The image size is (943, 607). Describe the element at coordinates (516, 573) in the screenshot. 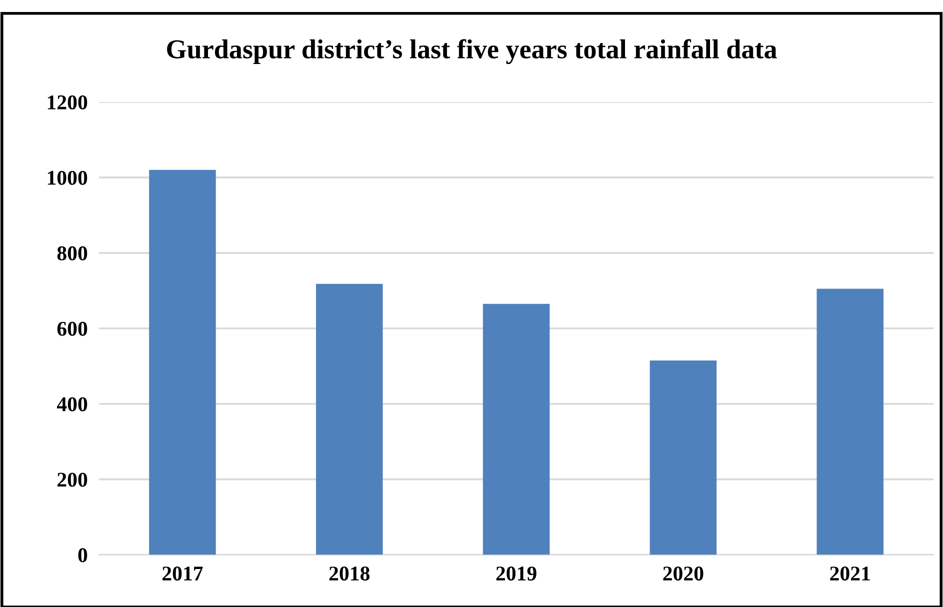

I see `x-tick-label: 2019` at that location.